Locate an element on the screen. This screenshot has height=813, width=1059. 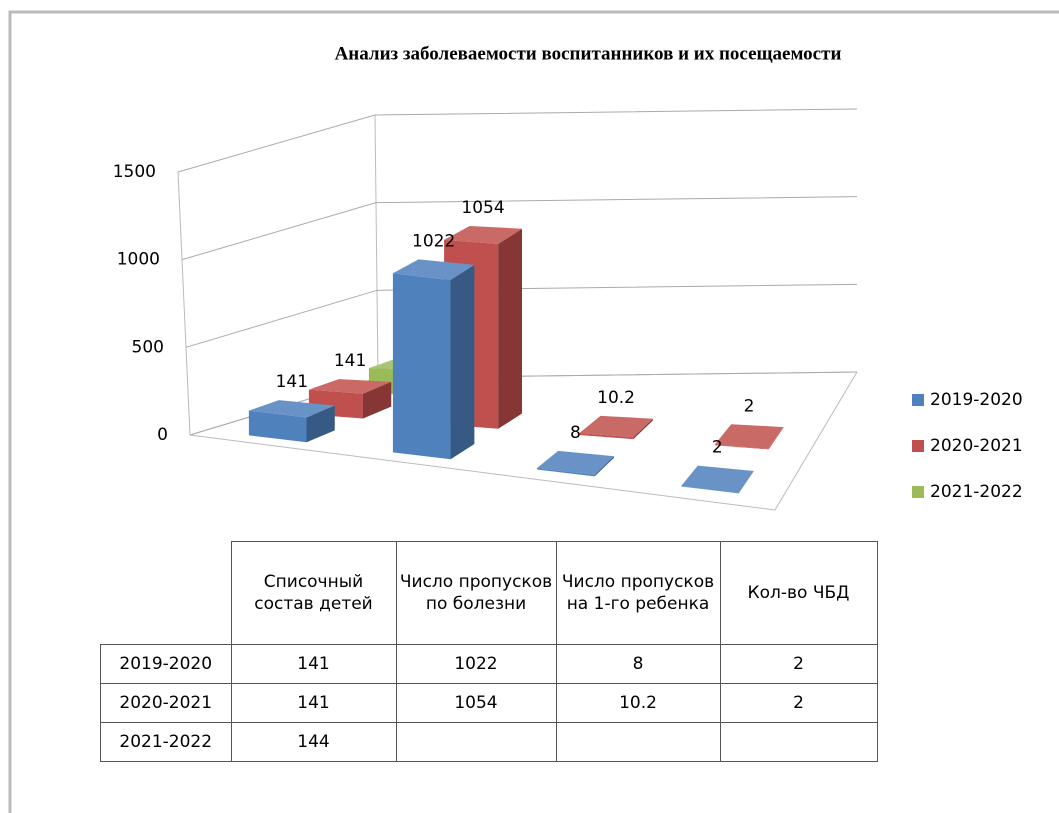
table-row: 2020-2021 141 1054 10.2 2 is located at coordinates (489, 703).